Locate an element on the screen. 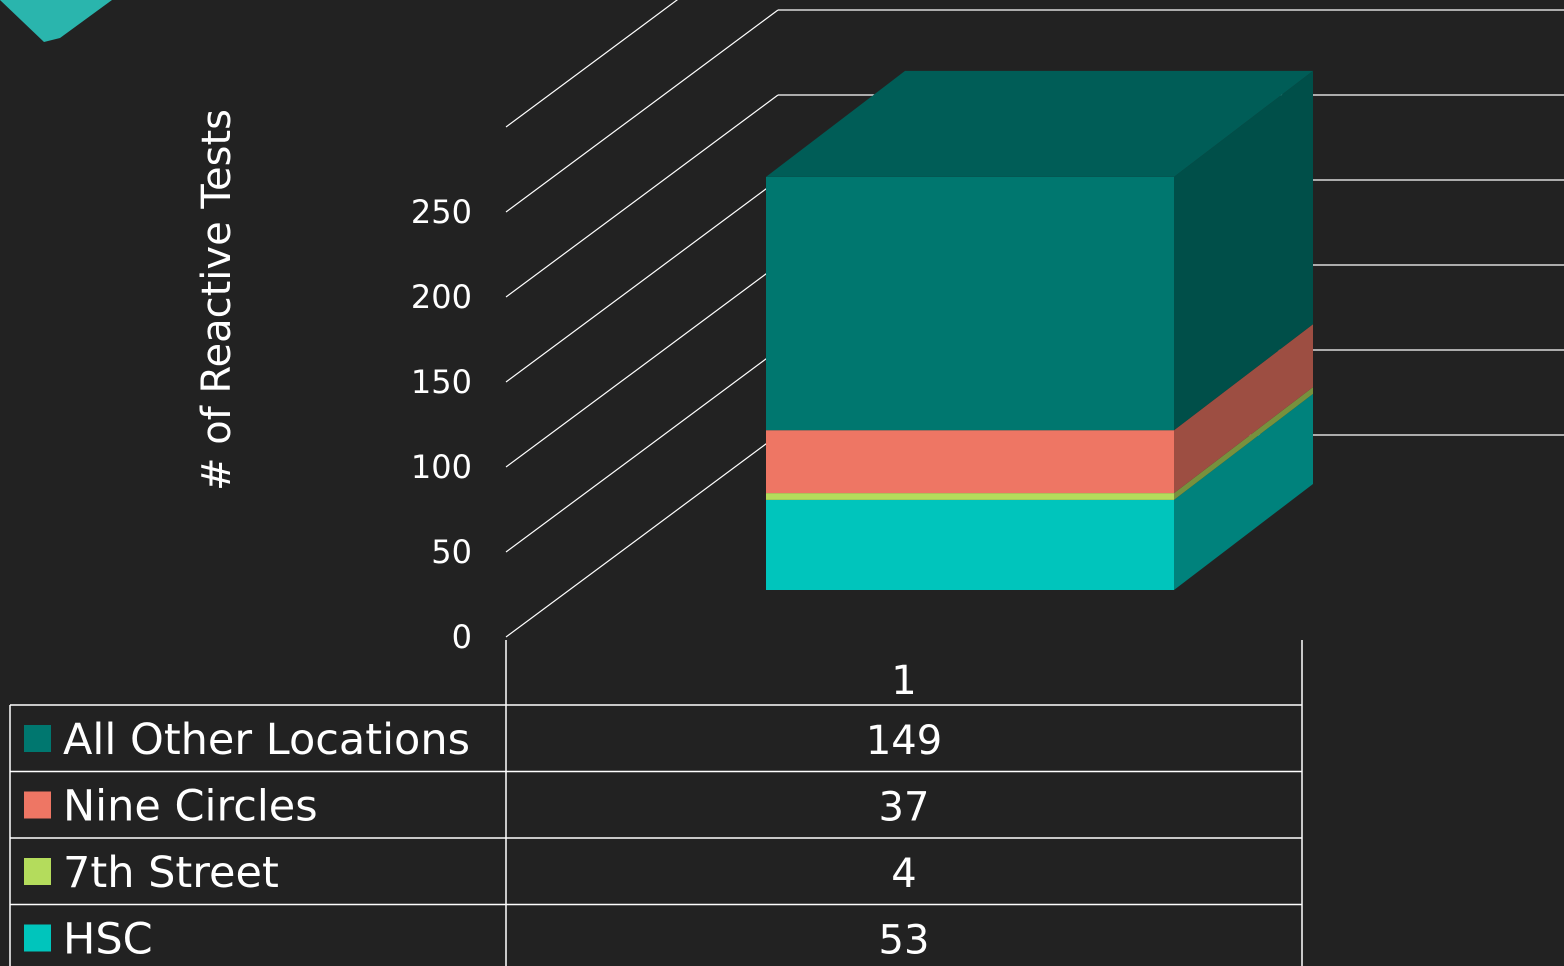 The height and width of the screenshot is (966, 1564). legend-label-nine-circles: Nine Circles is located at coordinates (190, 807).